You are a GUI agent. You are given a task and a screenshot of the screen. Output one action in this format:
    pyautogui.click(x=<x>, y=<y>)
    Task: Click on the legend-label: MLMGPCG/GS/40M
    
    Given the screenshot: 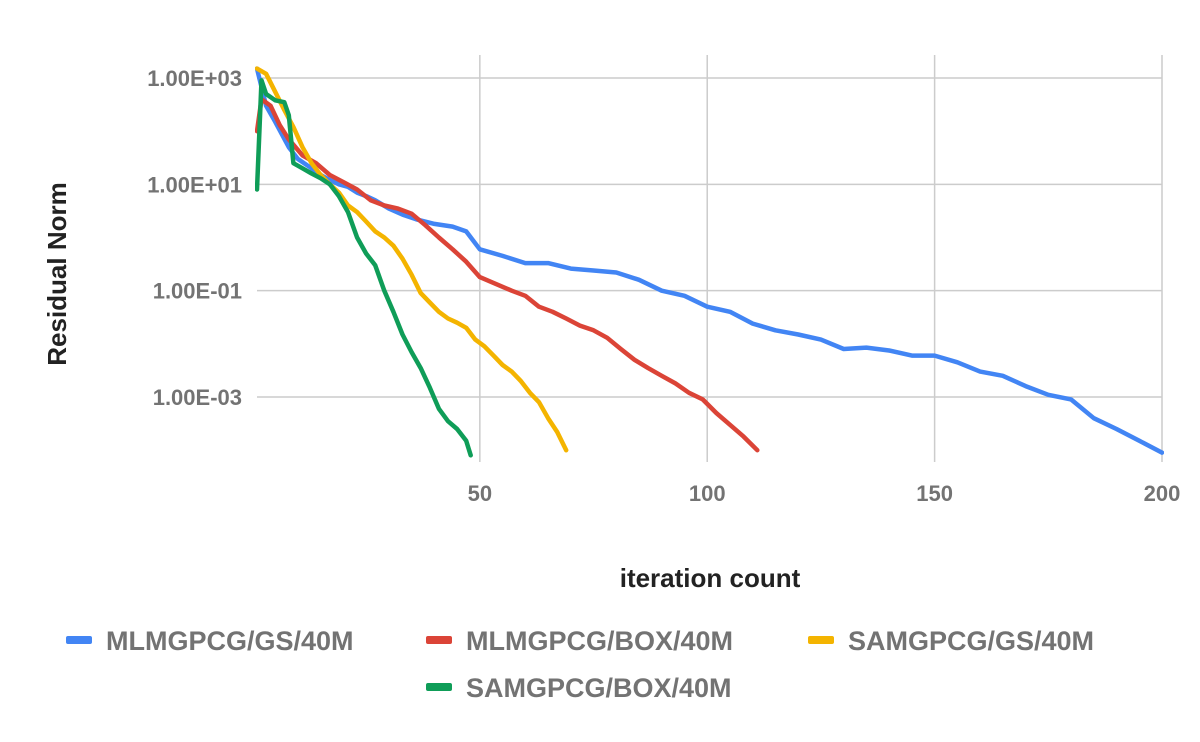 What is the action you would take?
    pyautogui.click(x=230, y=641)
    